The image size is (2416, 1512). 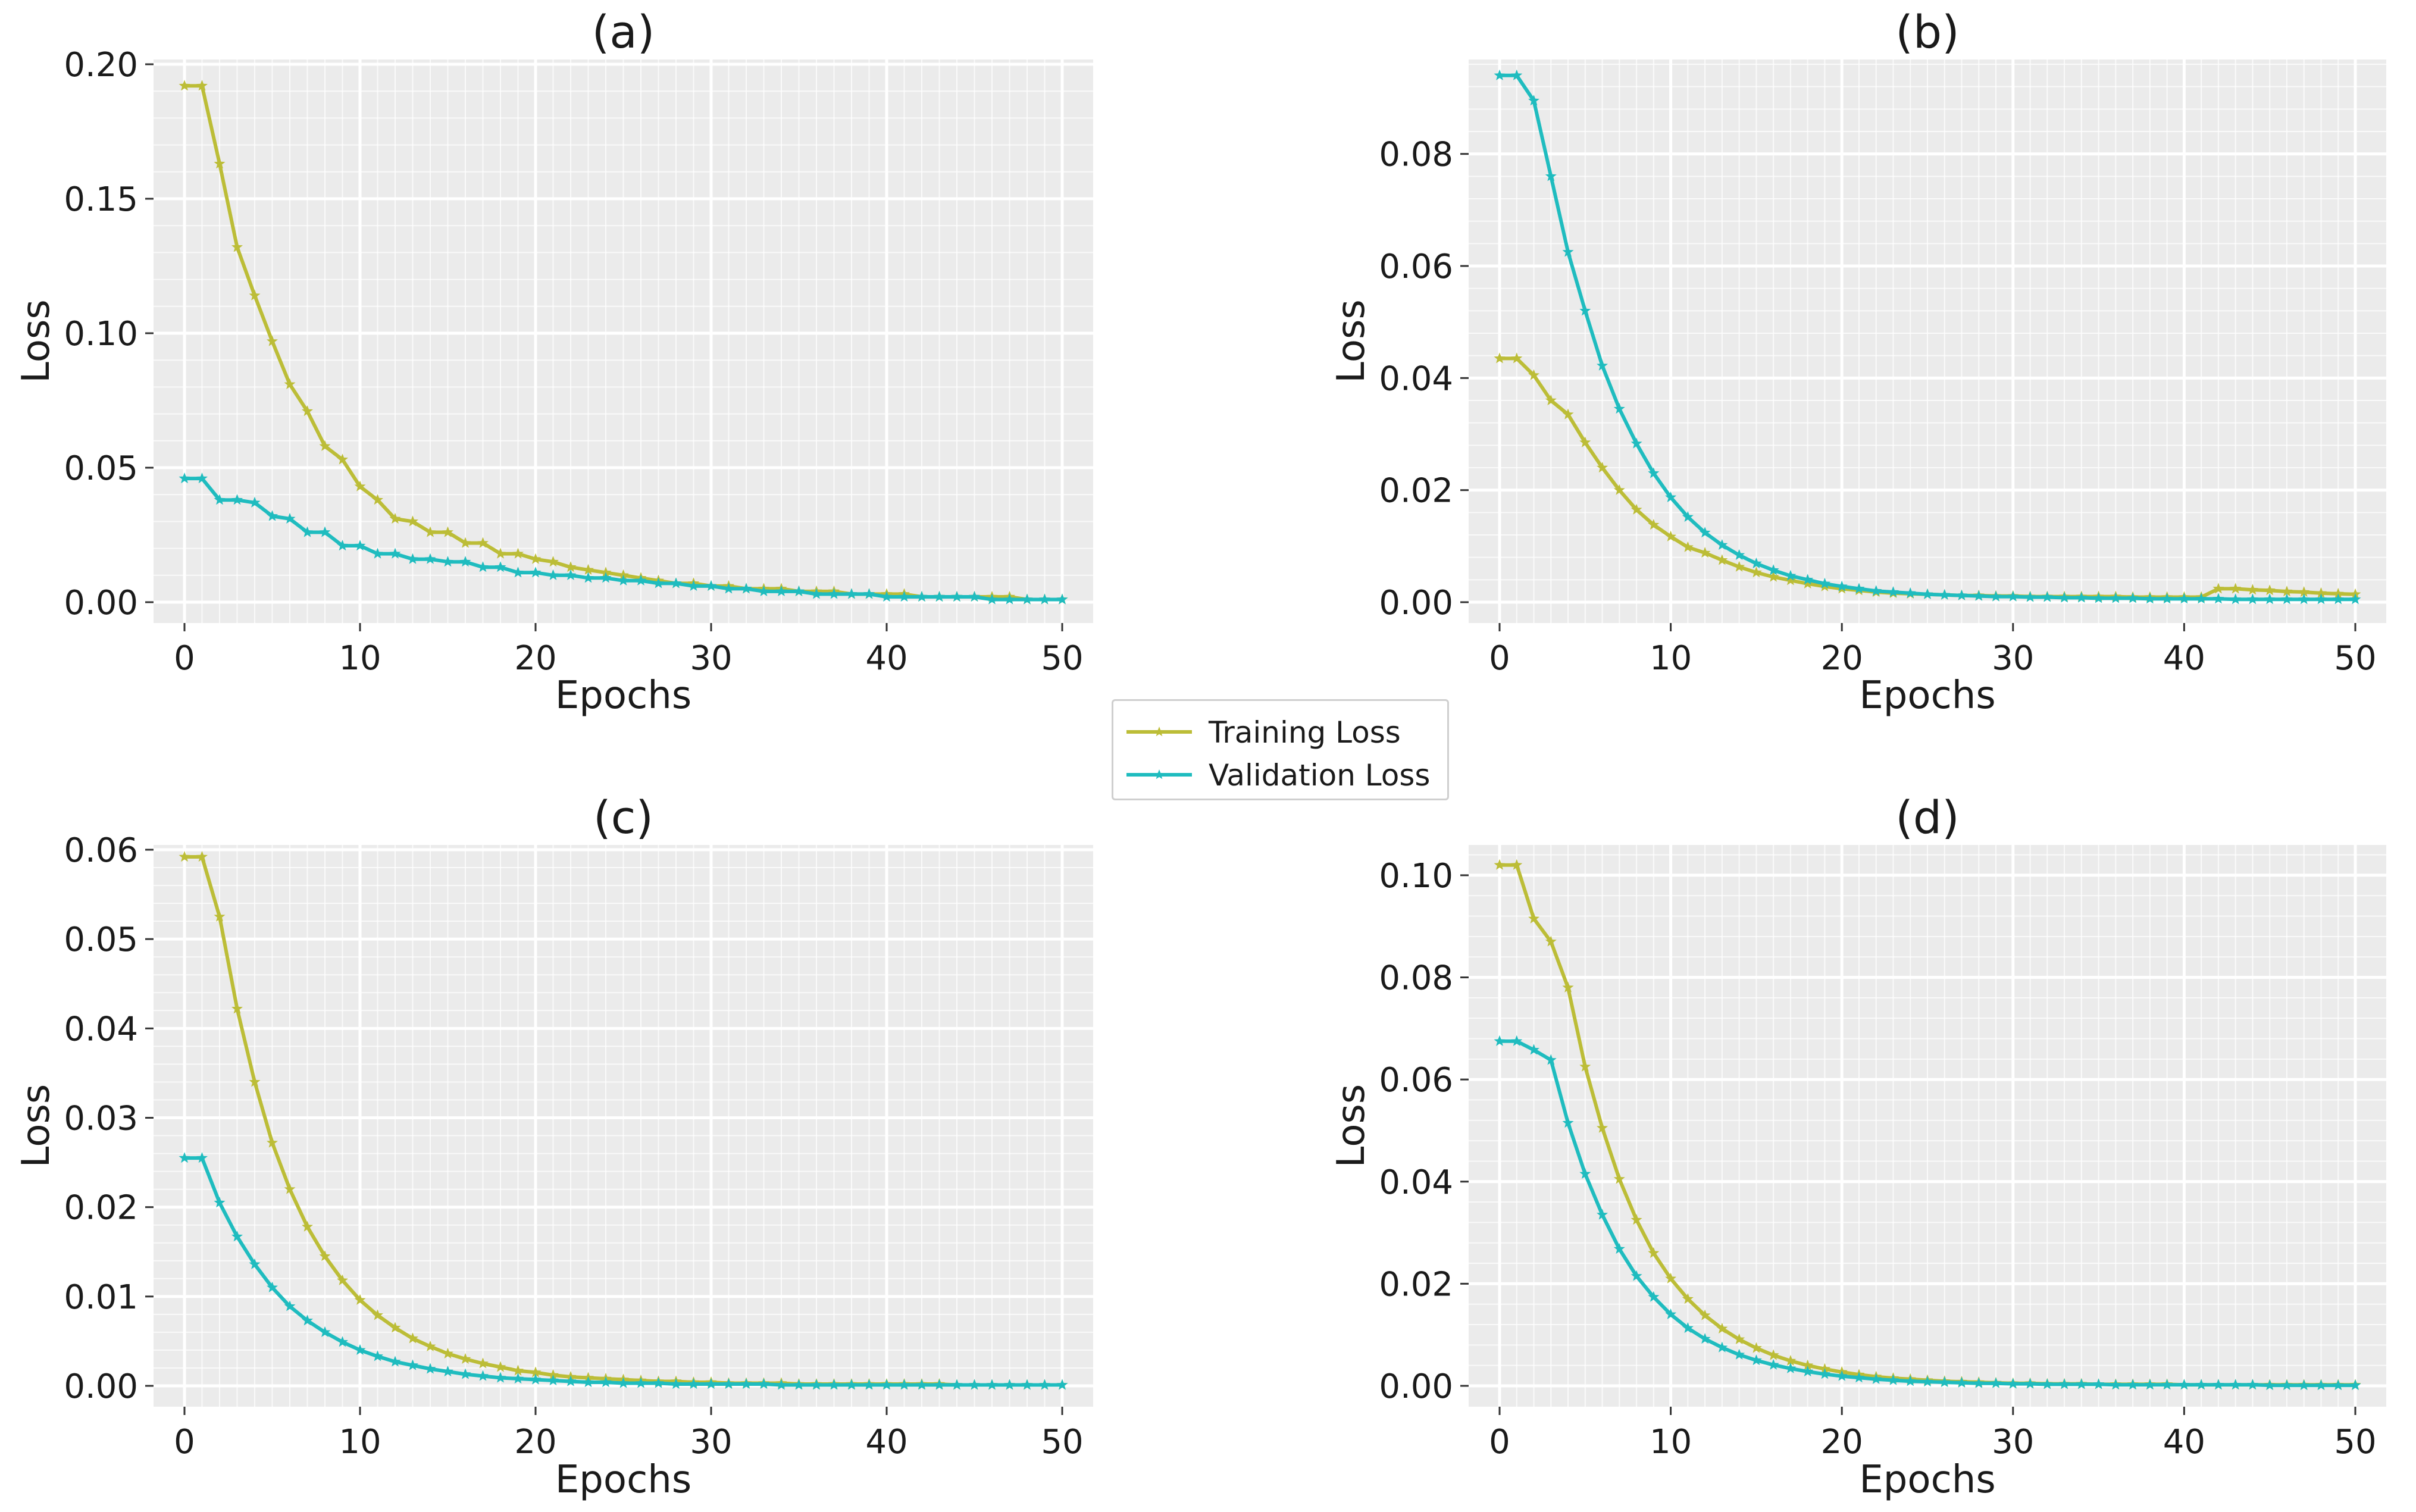 What do you see at coordinates (1305, 733) in the screenshot?
I see `legend-training-label: Training Loss` at bounding box center [1305, 733].